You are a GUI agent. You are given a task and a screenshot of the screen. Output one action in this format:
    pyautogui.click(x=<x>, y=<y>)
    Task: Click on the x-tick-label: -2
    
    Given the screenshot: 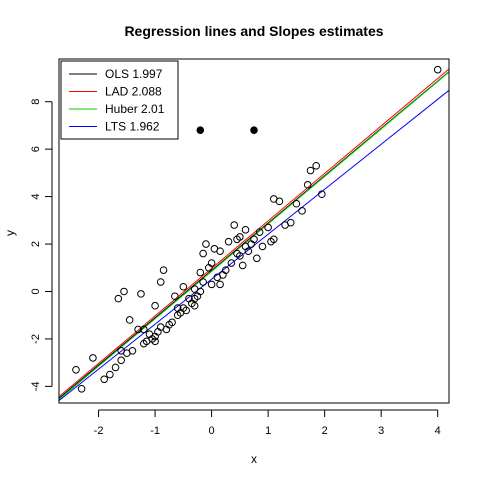 What is the action you would take?
    pyautogui.click(x=99, y=431)
    